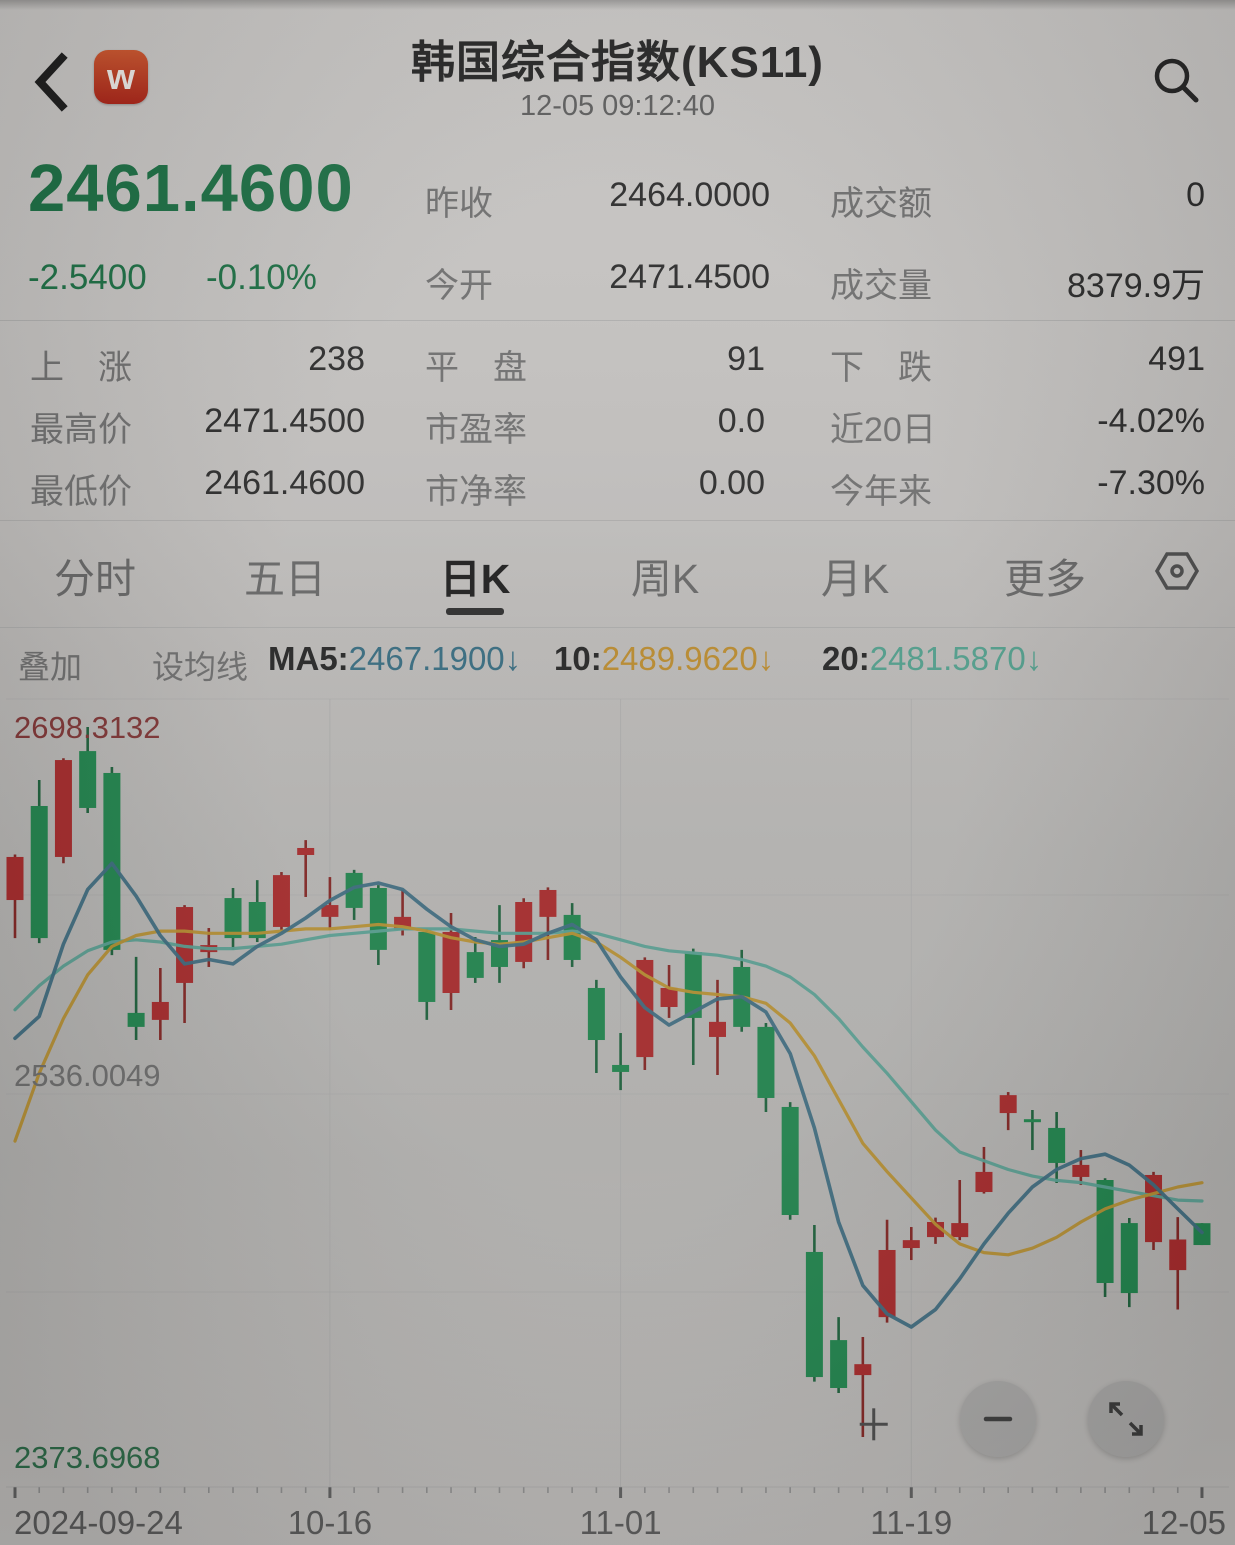  Describe the element at coordinates (1177, 571) in the screenshot. I see `chart-settings-icon` at that location.